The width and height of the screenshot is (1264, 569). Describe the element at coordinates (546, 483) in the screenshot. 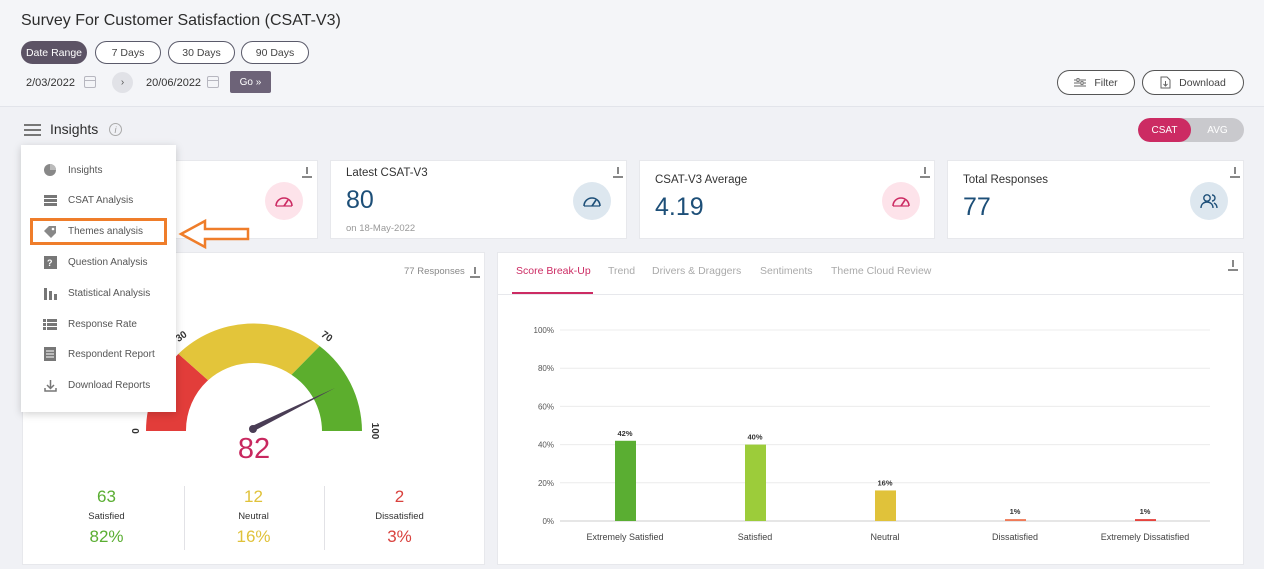

I see `y-tick-label: 20%` at that location.